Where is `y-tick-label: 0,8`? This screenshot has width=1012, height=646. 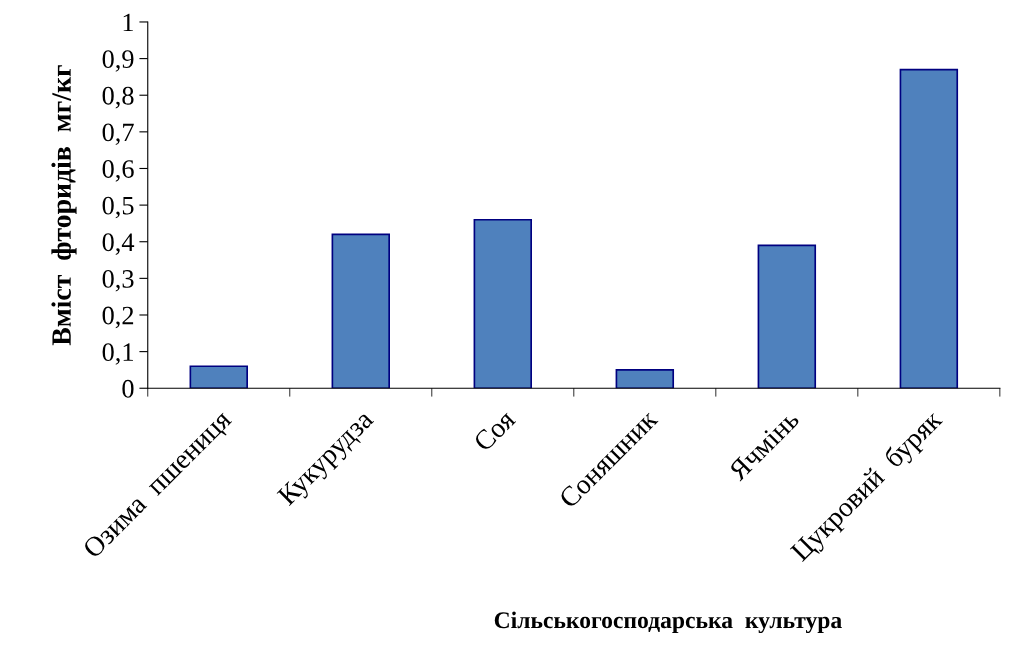
y-tick-label: 0,8 is located at coordinates (118, 97).